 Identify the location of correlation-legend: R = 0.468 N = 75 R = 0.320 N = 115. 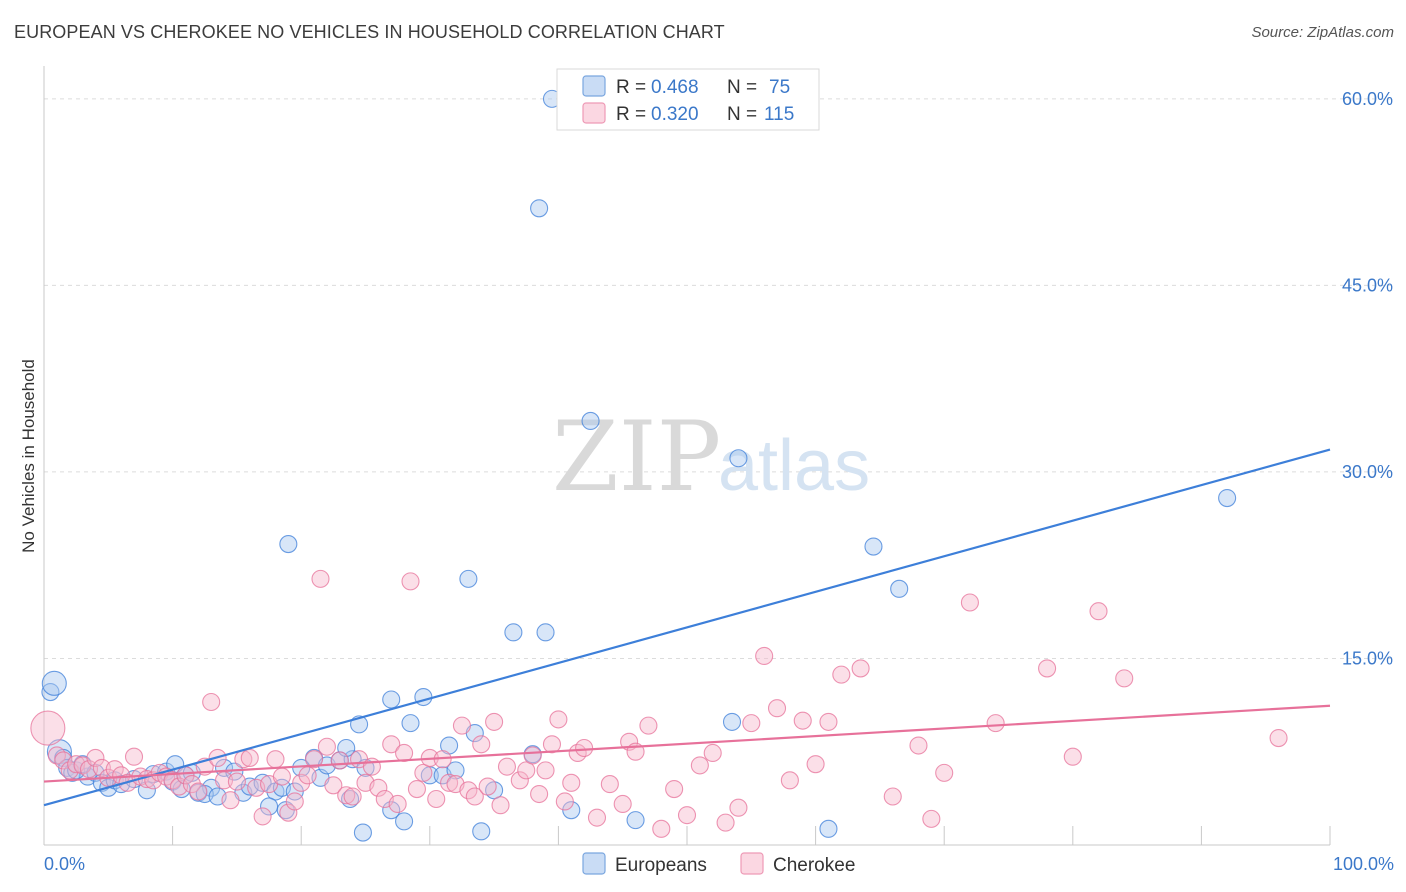
(688, 99).